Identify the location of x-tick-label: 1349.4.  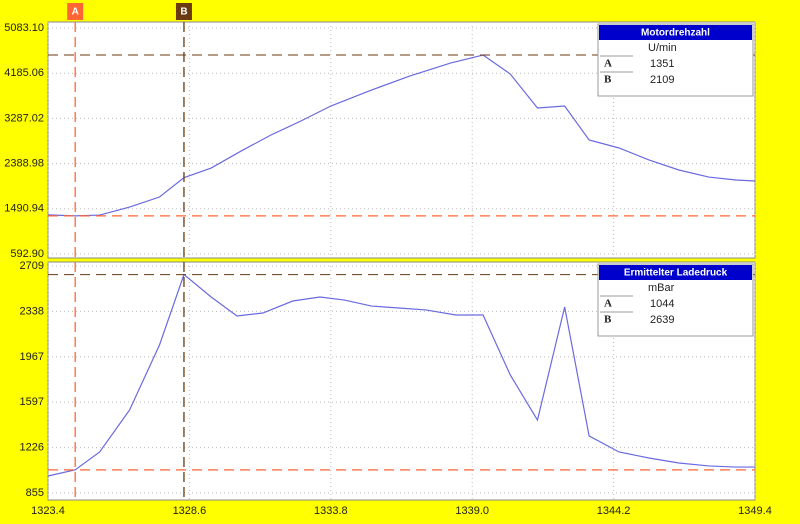
(755, 511).